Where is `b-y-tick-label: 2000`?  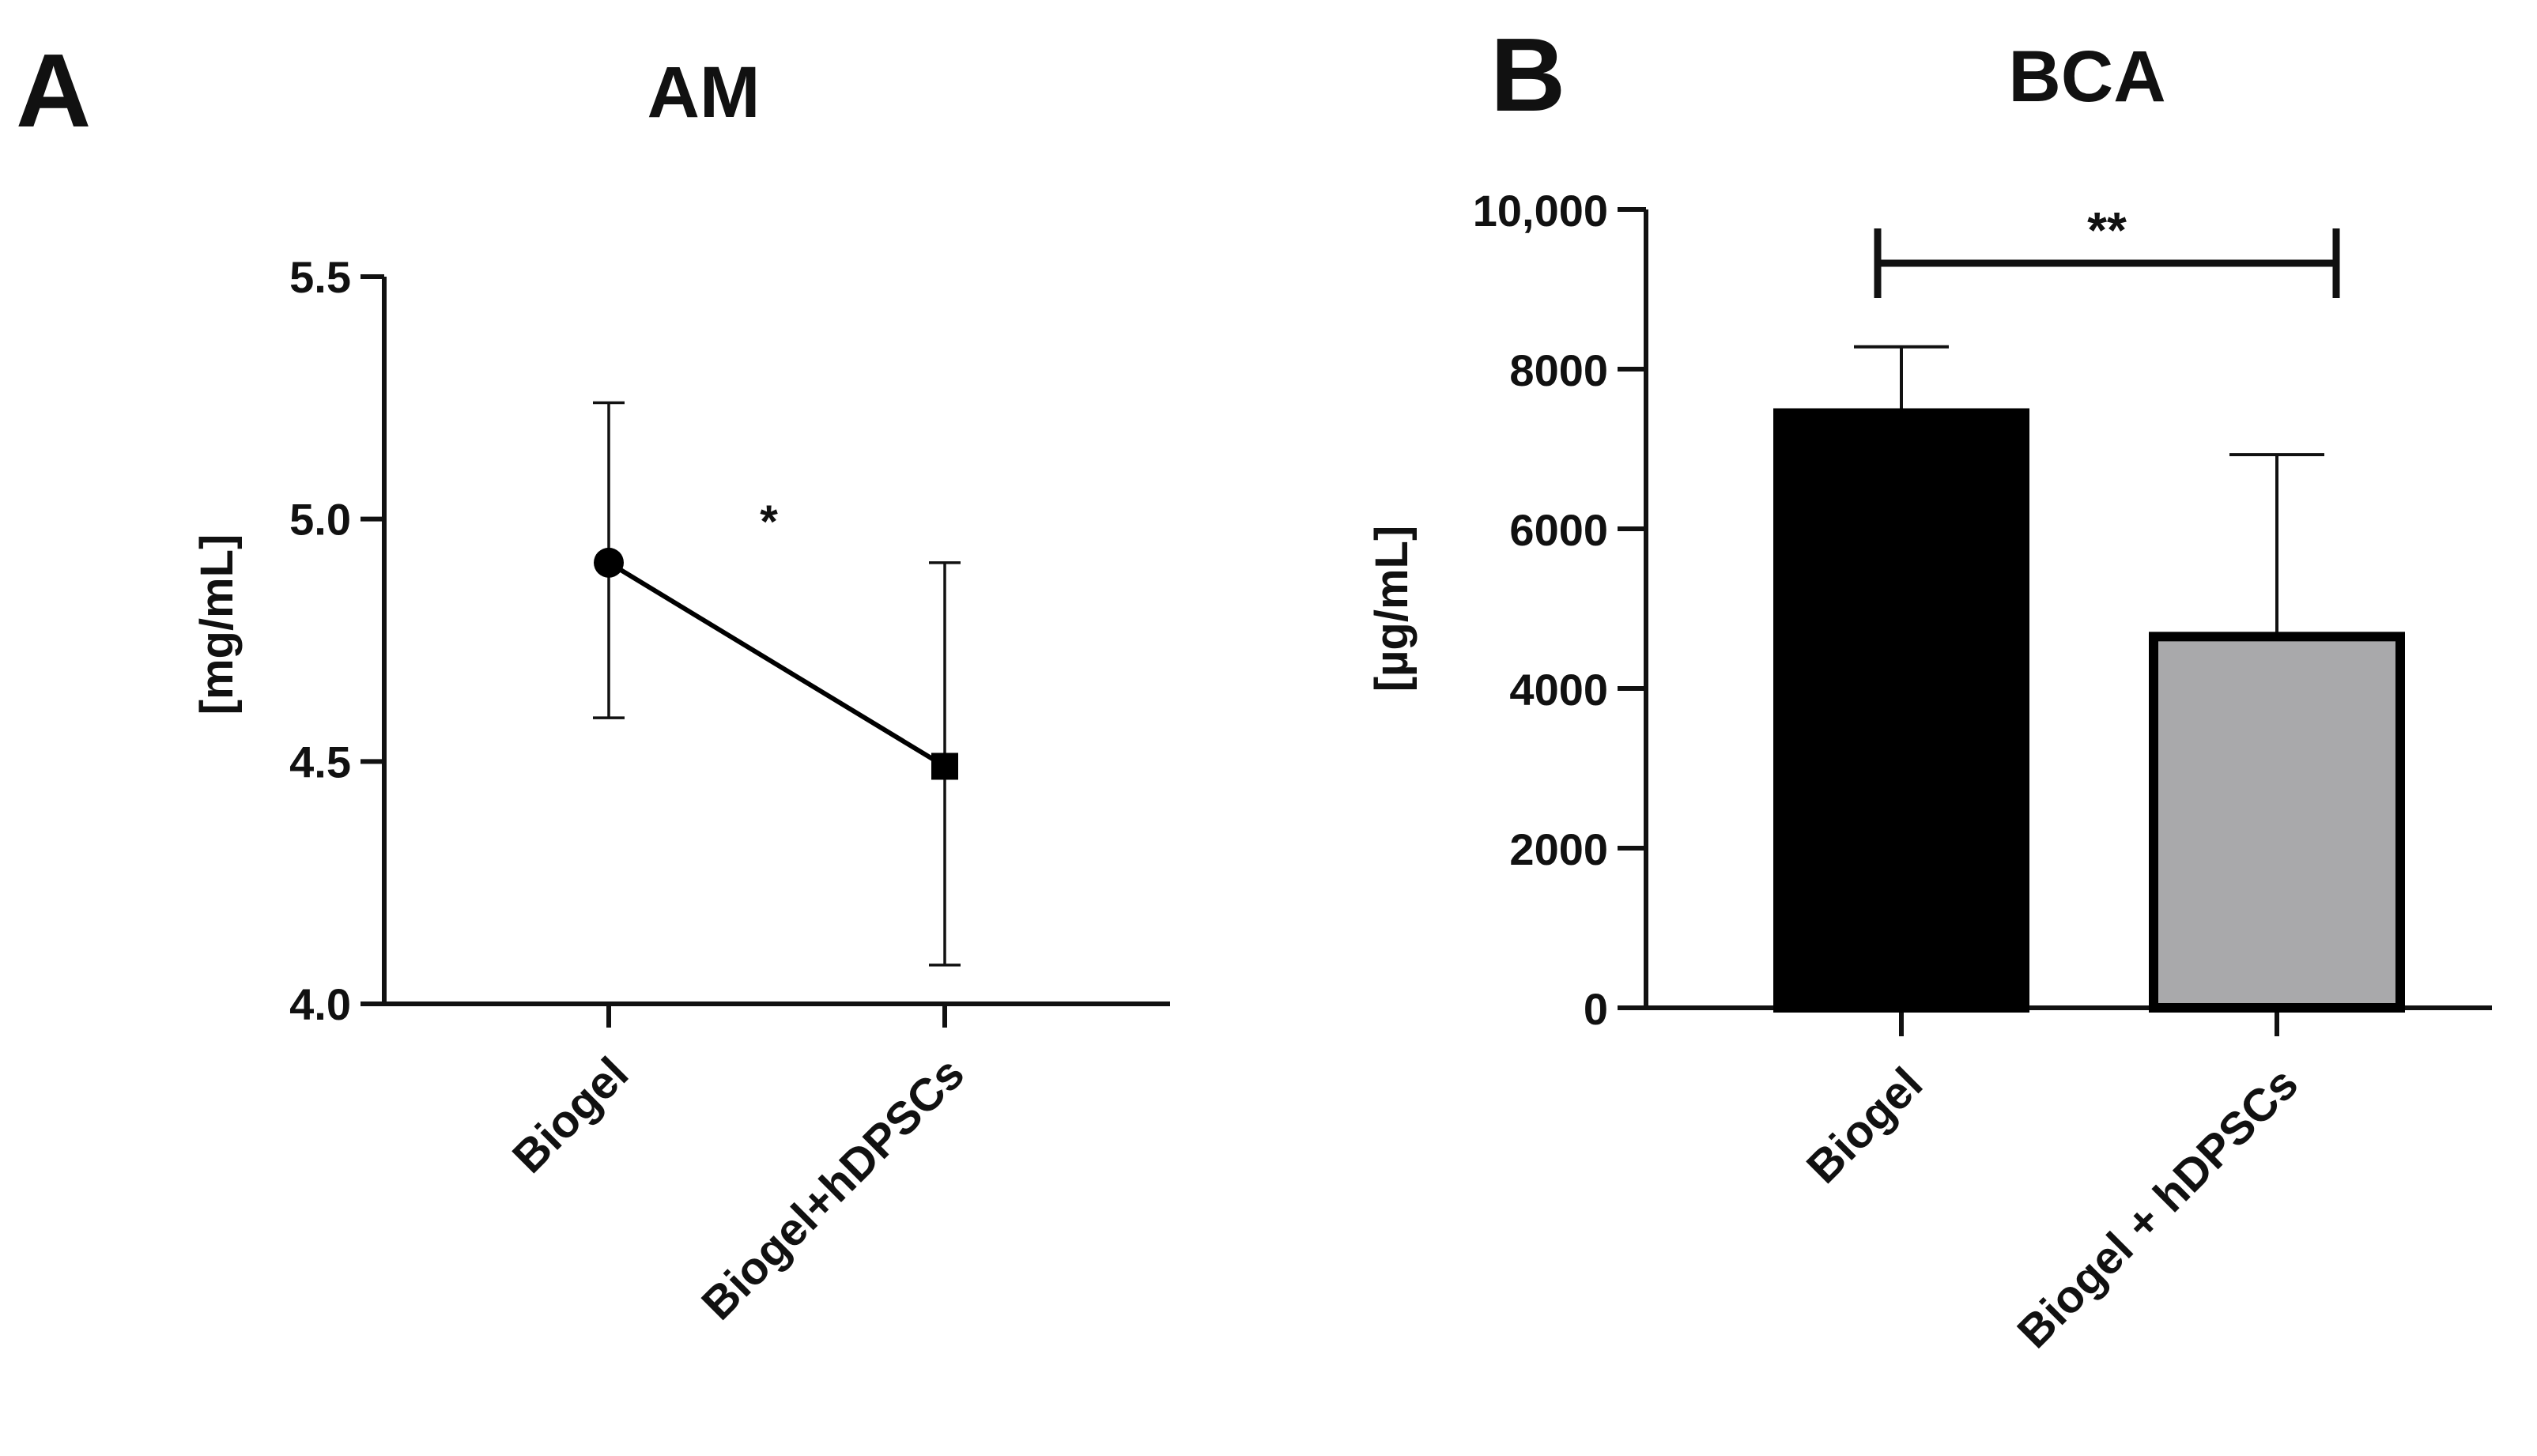 b-y-tick-label: 2000 is located at coordinates (1559, 849).